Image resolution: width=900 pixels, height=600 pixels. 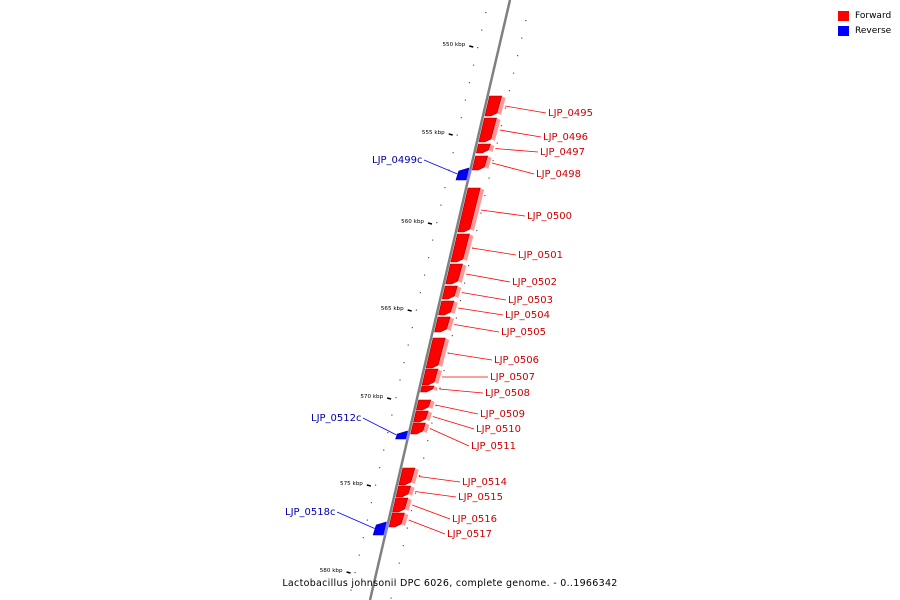 I want to click on gene-label: LJP_0514, so click(x=484, y=482).